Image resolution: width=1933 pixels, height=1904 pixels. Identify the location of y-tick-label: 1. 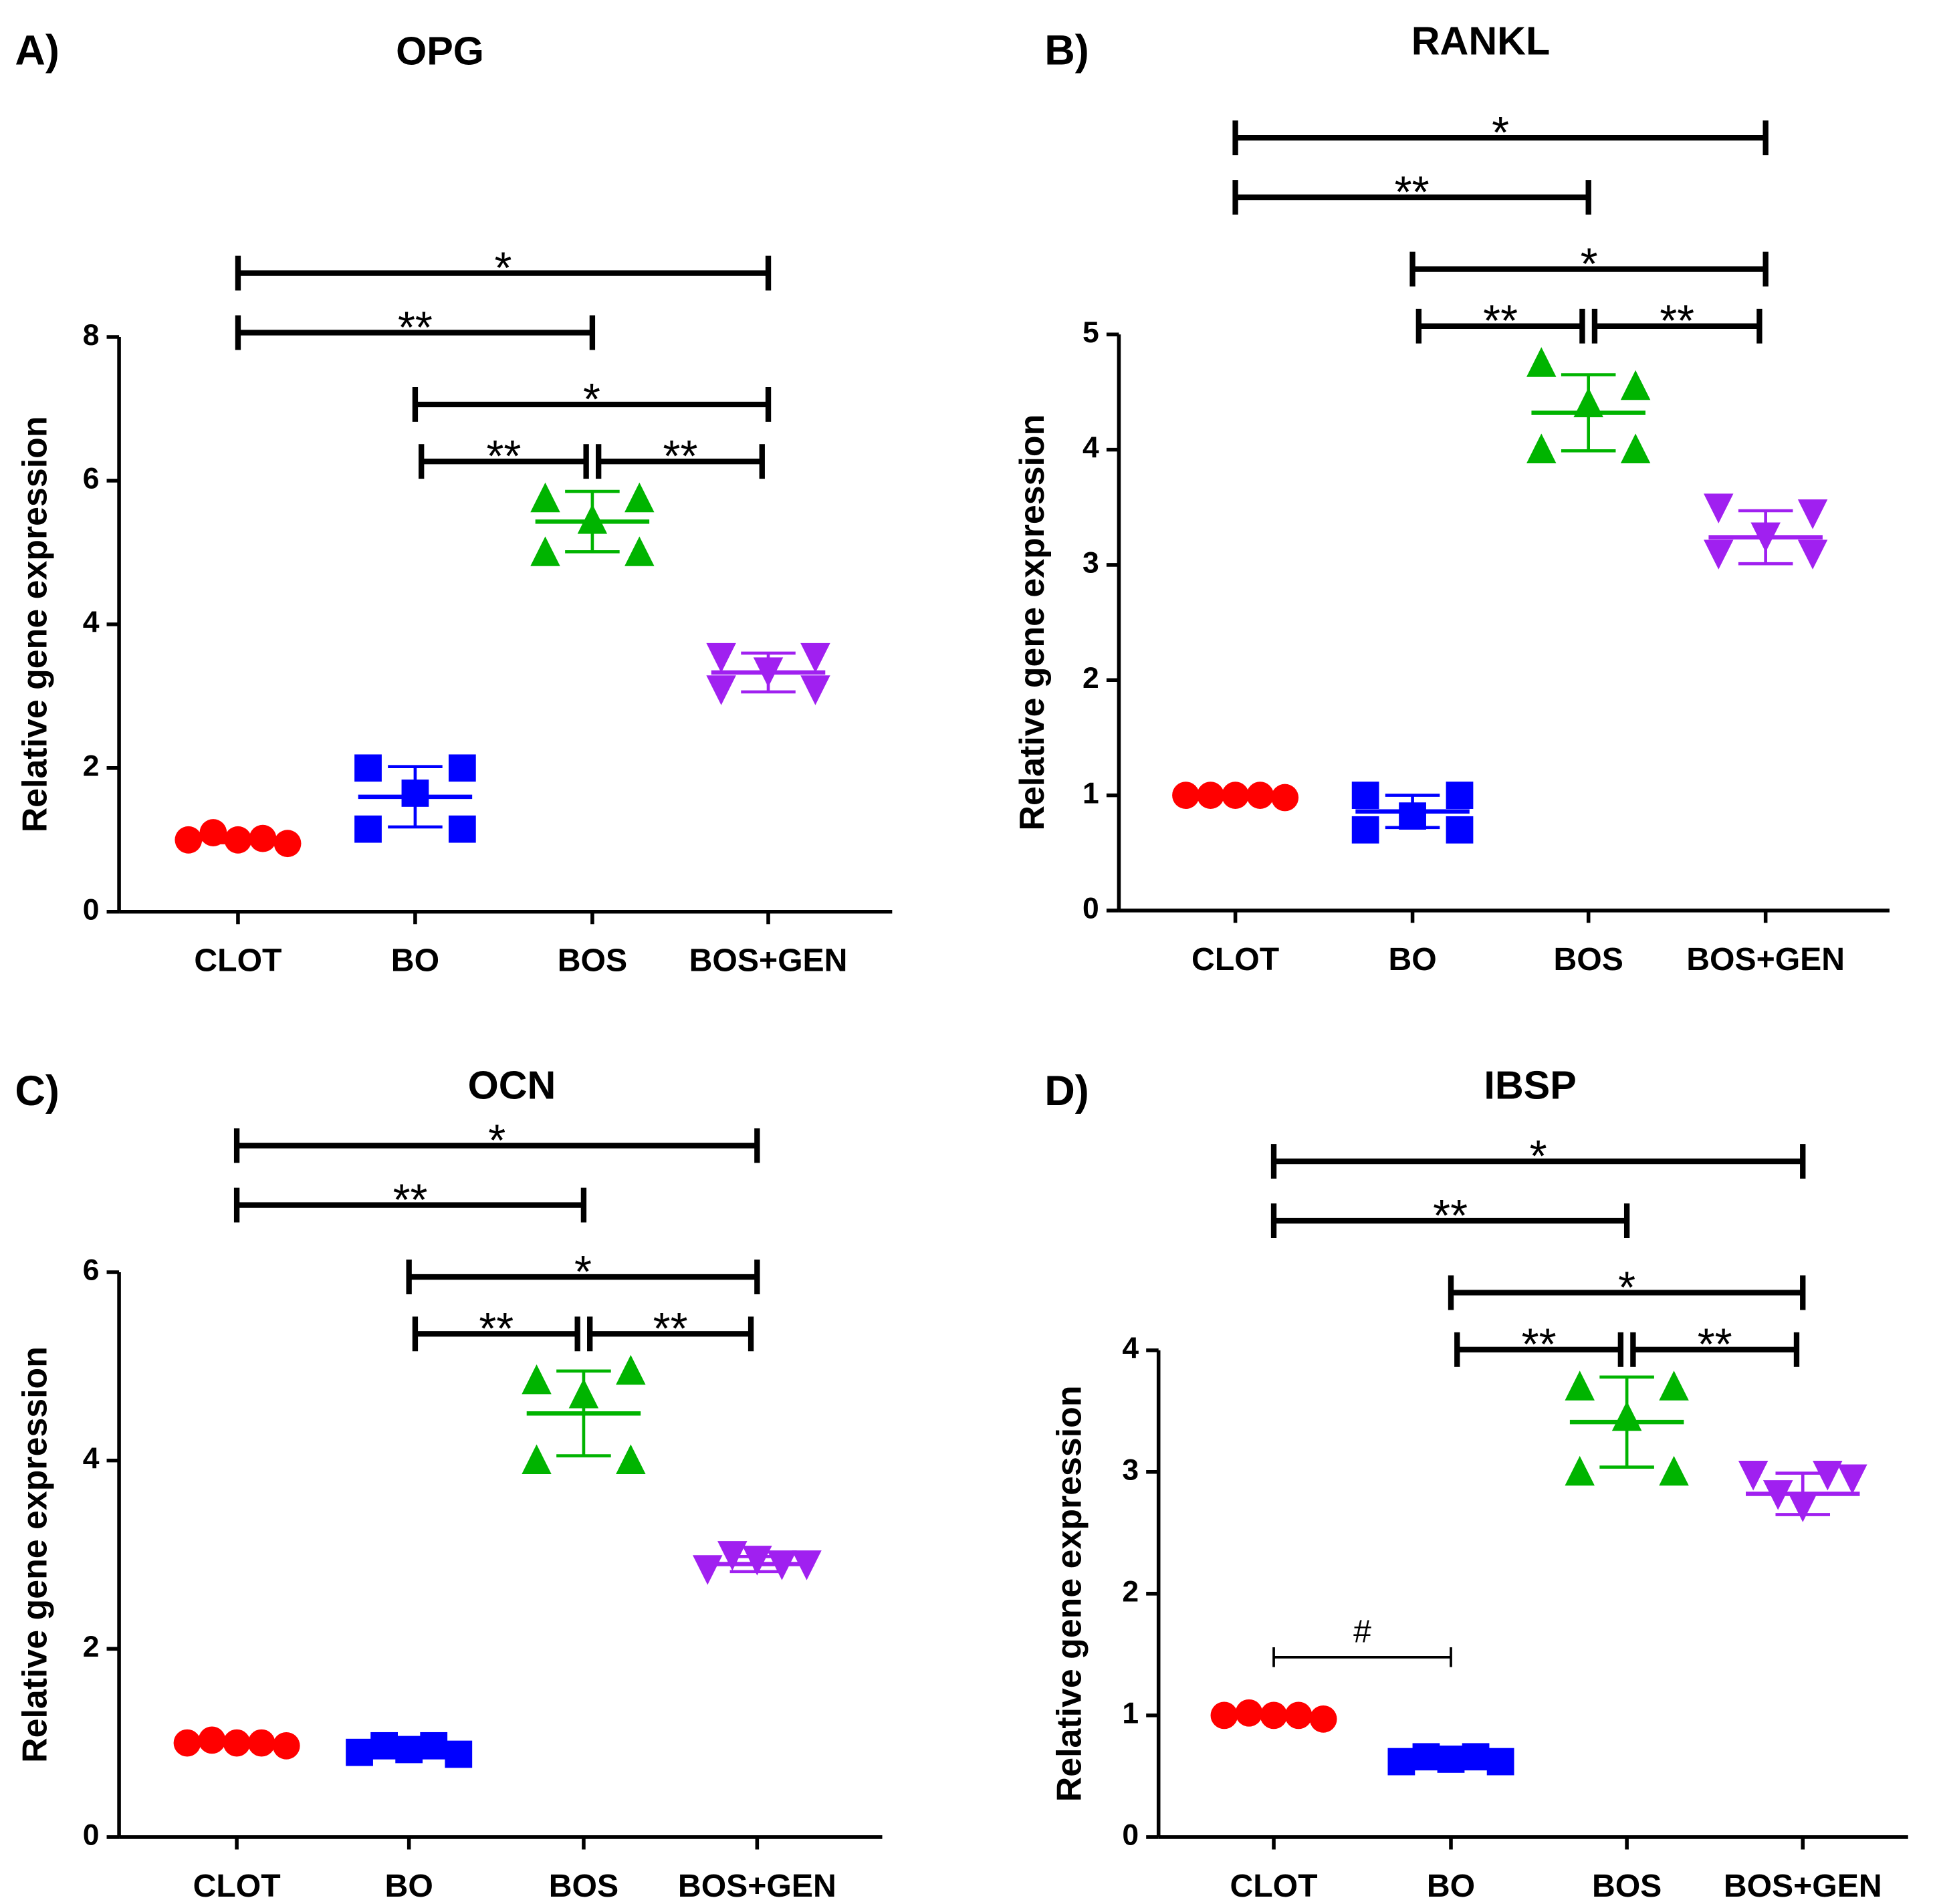
(1091, 793).